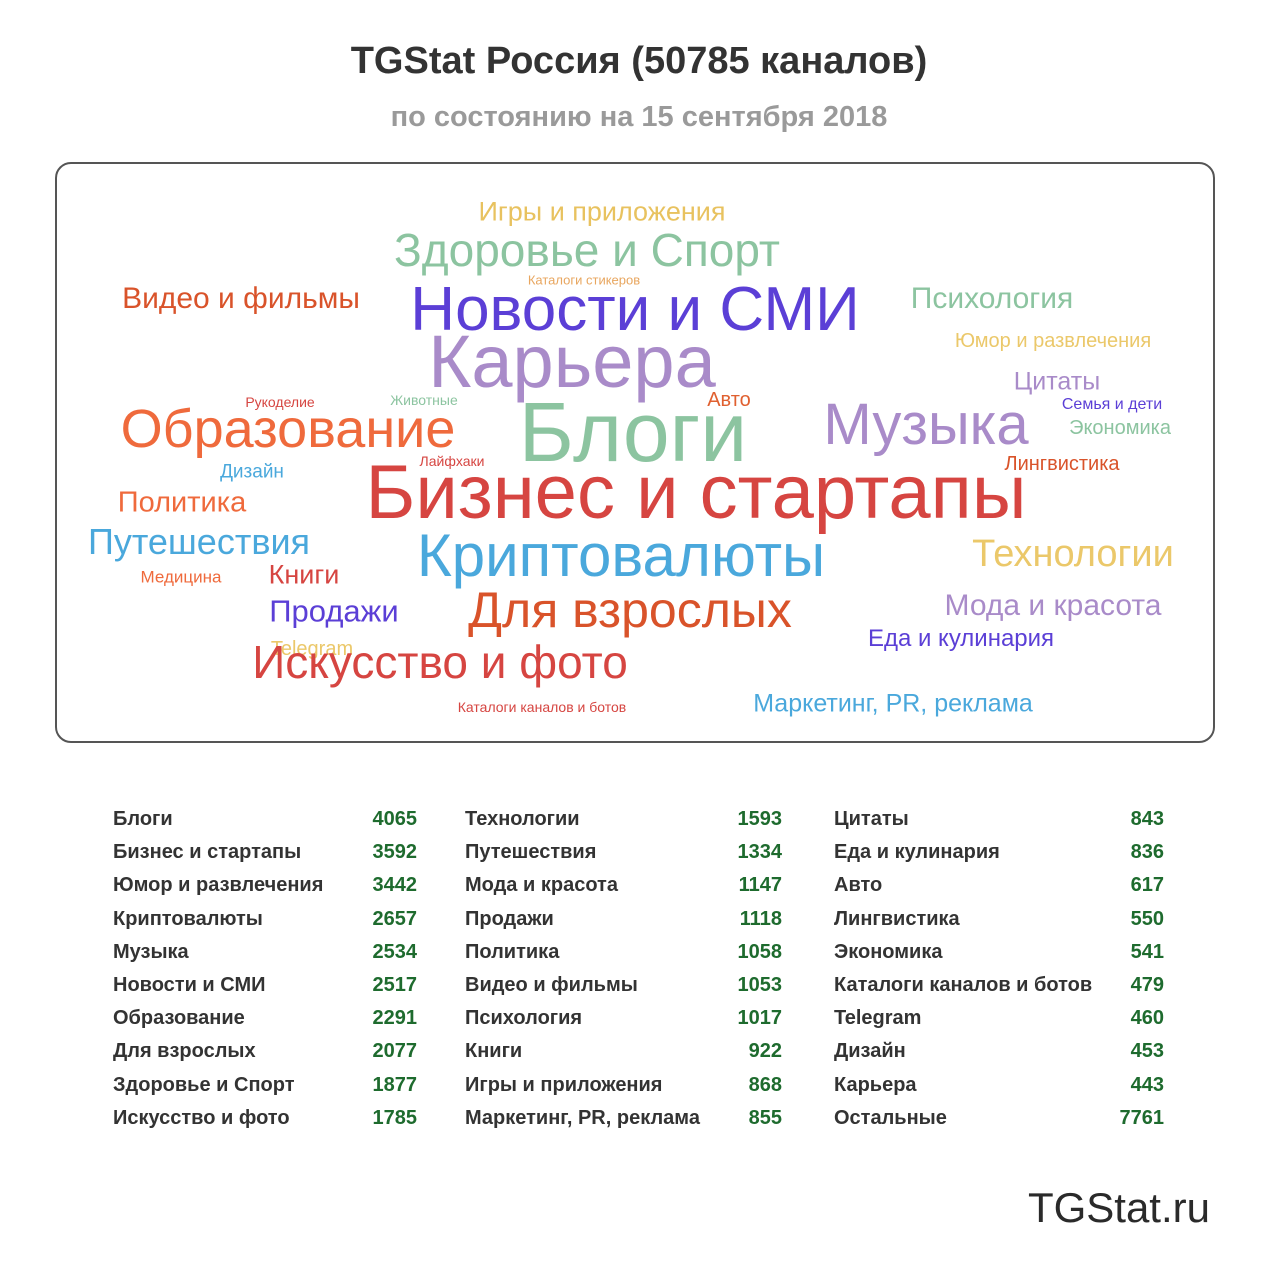  I want to click on category-count: 1877, so click(395, 1084).